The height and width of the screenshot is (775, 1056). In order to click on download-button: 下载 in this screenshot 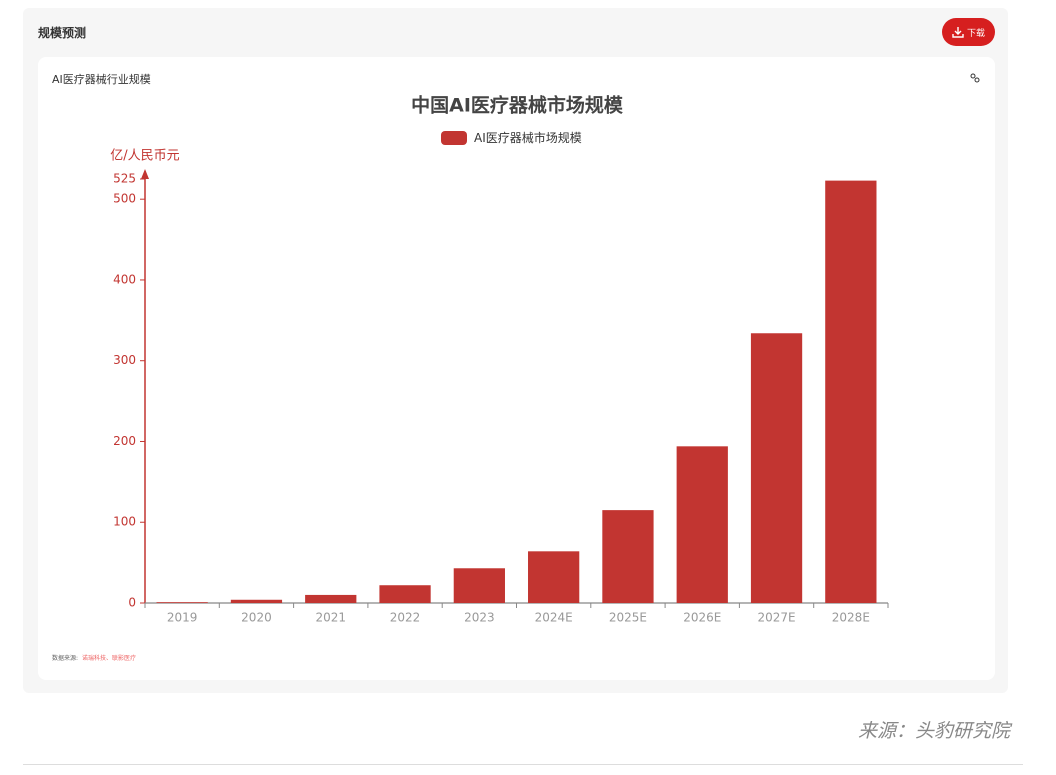, I will do `click(968, 32)`.